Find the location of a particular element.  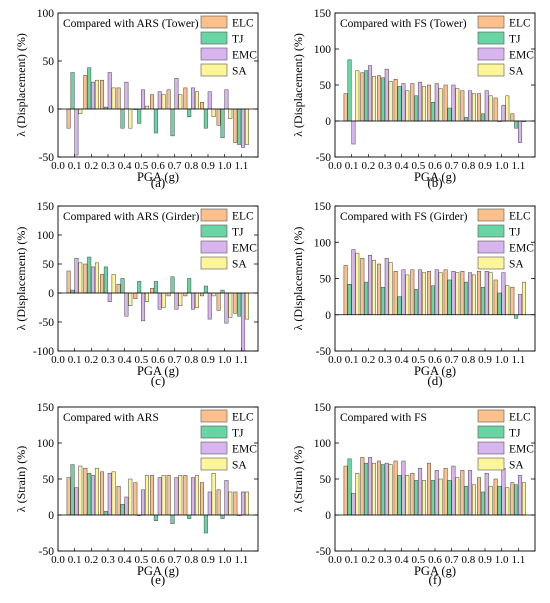

bar-elc-0.4 is located at coordinates (118, 98).